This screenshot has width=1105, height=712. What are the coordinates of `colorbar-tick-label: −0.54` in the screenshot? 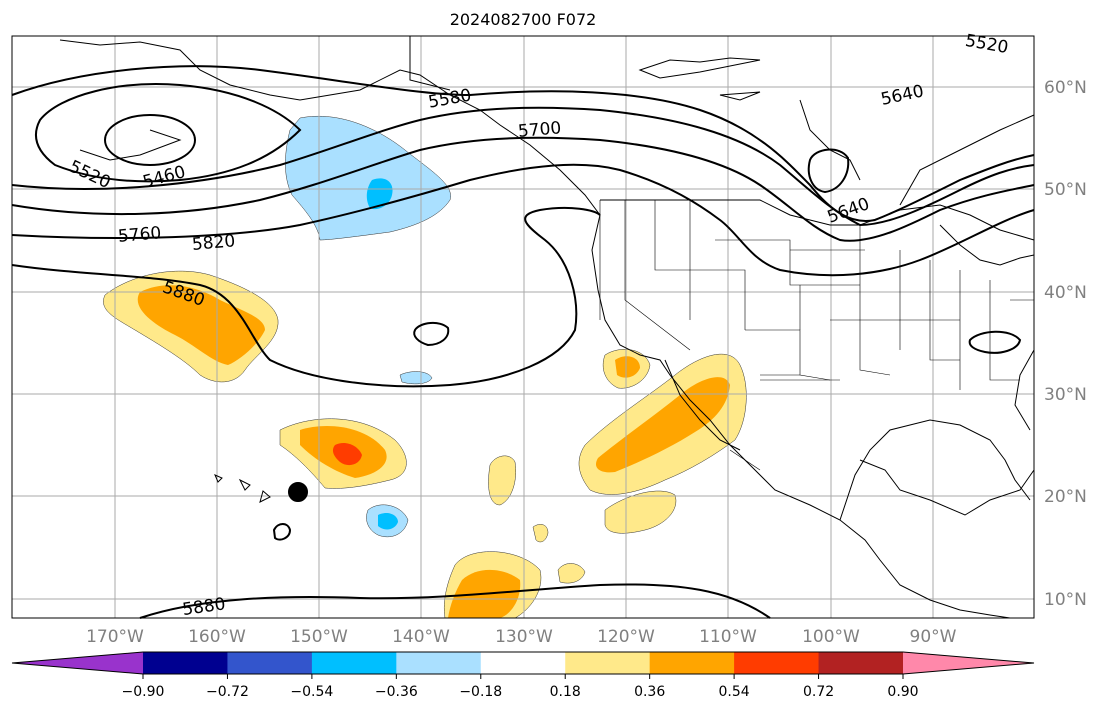 It's located at (311, 692).